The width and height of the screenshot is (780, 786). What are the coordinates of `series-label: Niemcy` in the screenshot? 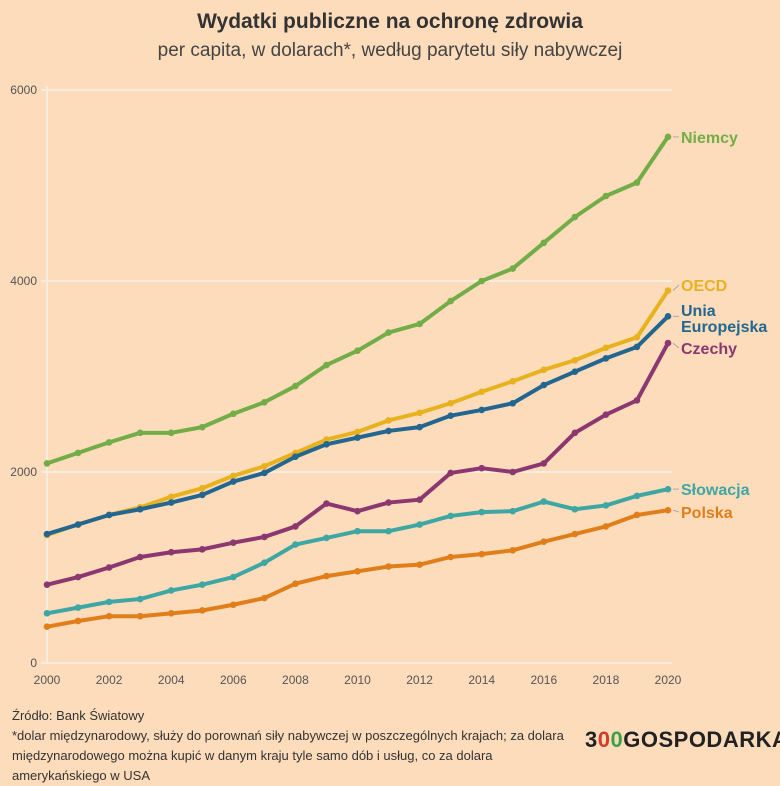 It's located at (709, 138).